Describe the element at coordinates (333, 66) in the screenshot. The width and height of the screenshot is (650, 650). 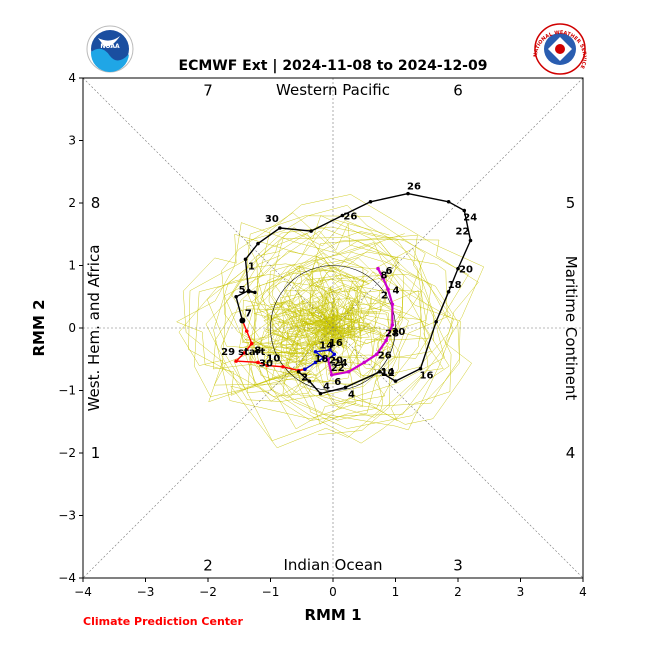
I see `chart-title: ECMWF Ext | 2024-11-08 to 2024-12-09` at that location.